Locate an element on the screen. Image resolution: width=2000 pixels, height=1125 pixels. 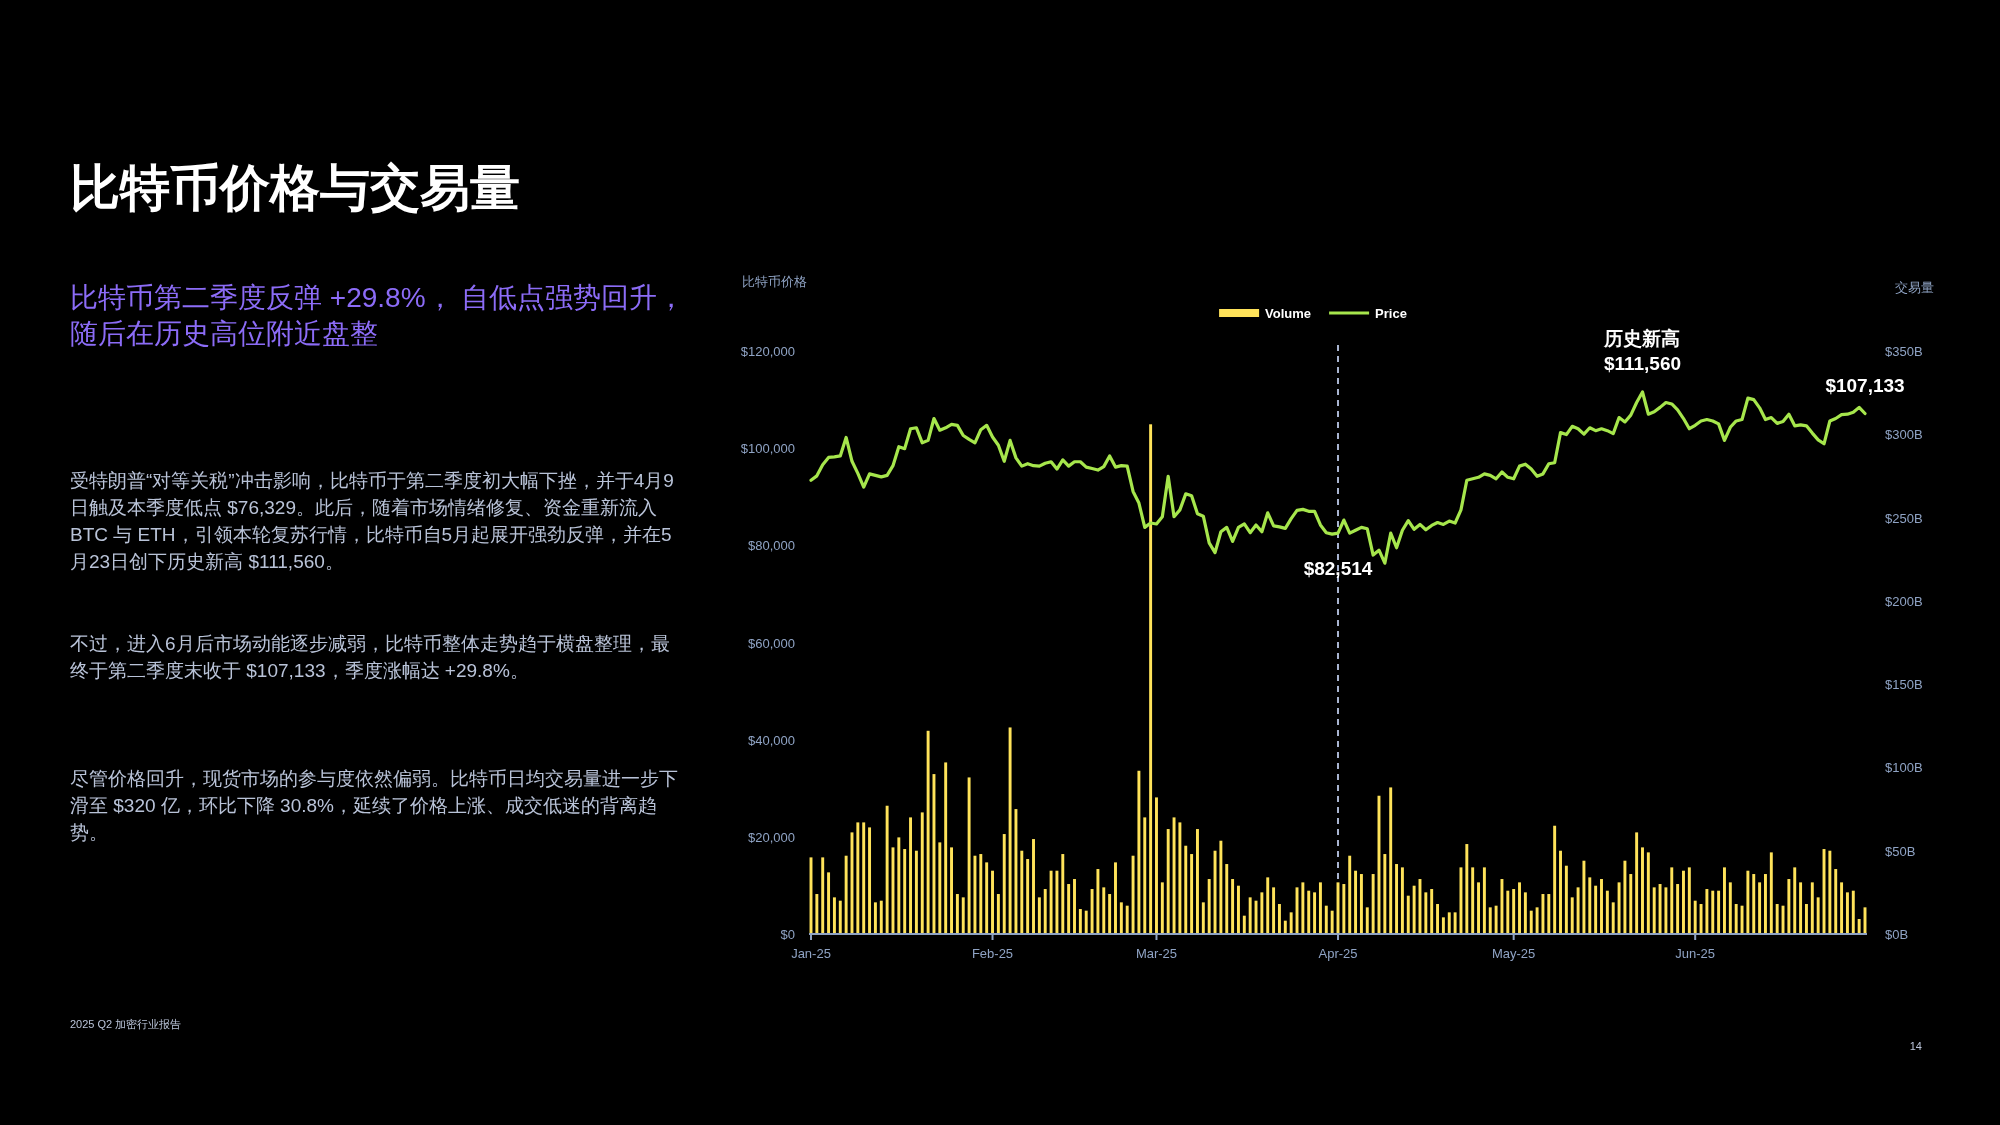
y2-axis-title: 交易量 is located at coordinates (1914, 287).